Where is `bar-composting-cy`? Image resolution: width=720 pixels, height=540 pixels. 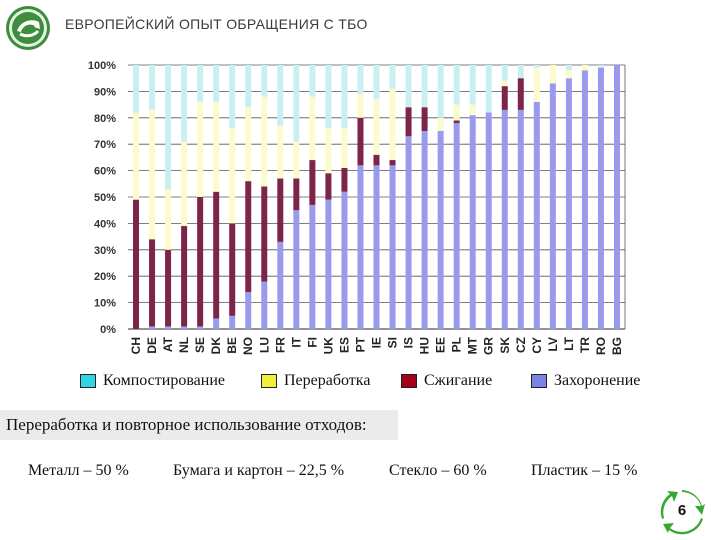 bar-composting-cy is located at coordinates (536, 66).